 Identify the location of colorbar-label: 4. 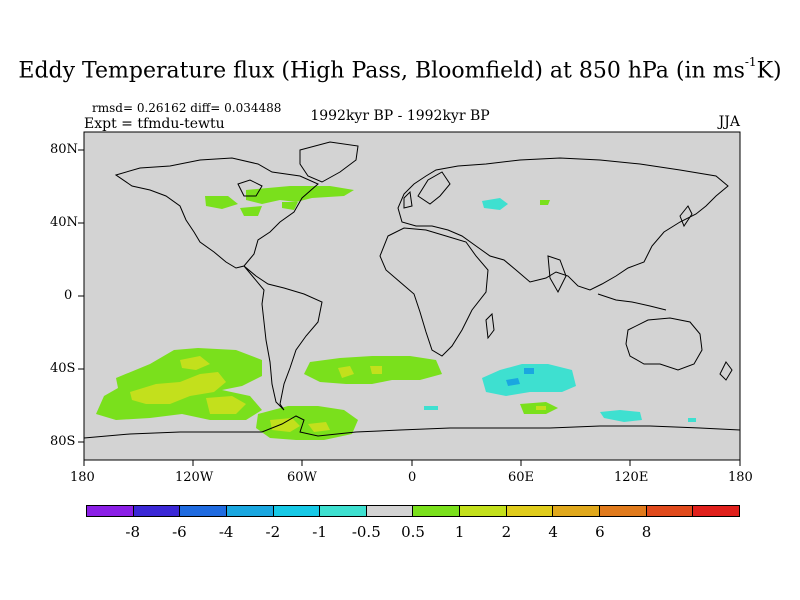
(553, 532).